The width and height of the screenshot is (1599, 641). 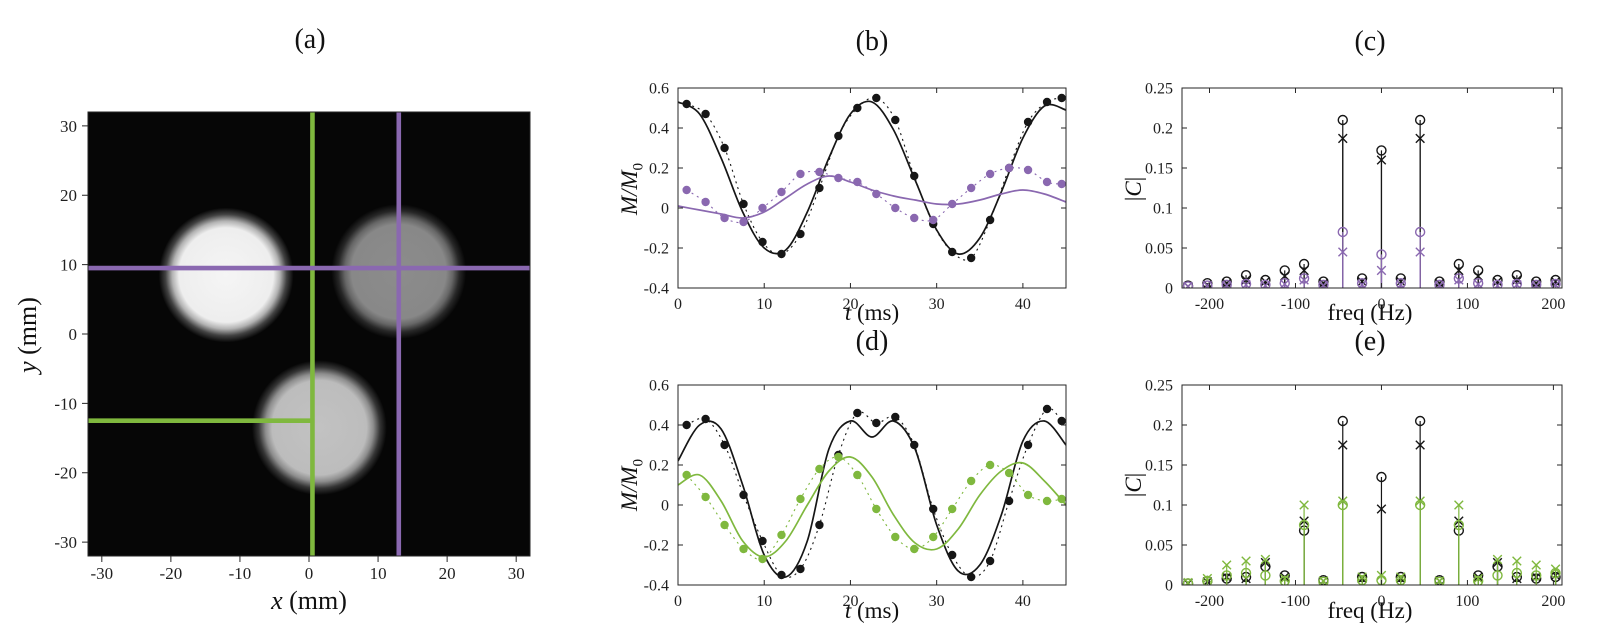 I want to click on e-series, so click(x=1371, y=500).